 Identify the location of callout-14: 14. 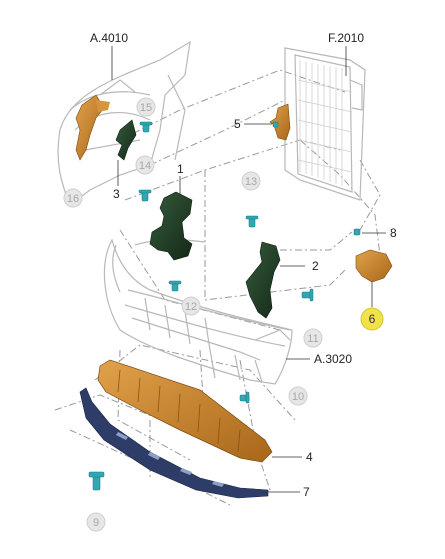
(145, 165).